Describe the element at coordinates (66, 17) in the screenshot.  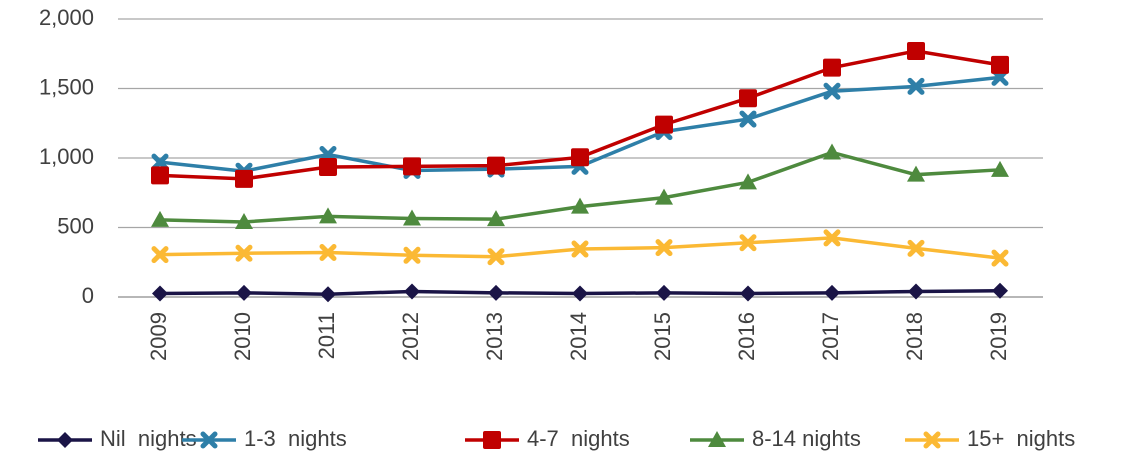
I see `y-tick-label: 2,000` at that location.